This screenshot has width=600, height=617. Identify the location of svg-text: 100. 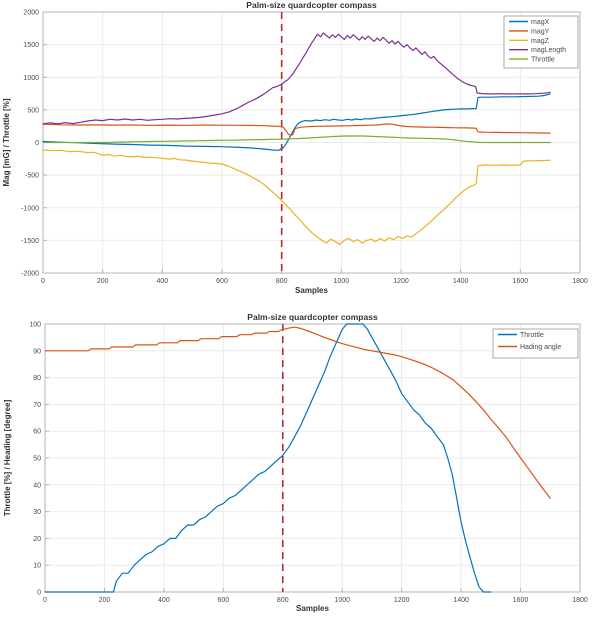
(35, 325).